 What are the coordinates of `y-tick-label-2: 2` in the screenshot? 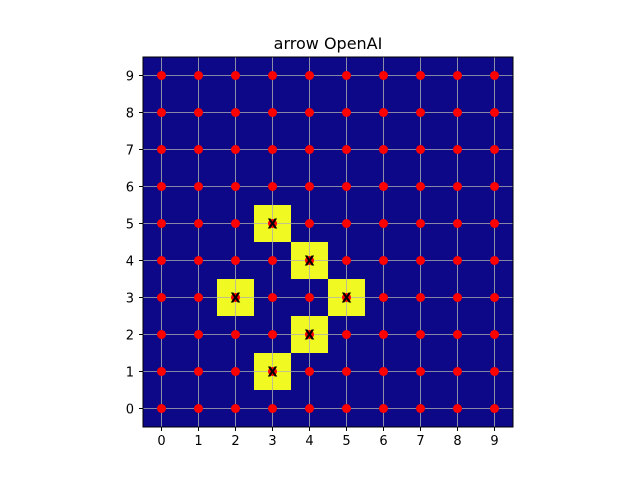 It's located at (130, 336).